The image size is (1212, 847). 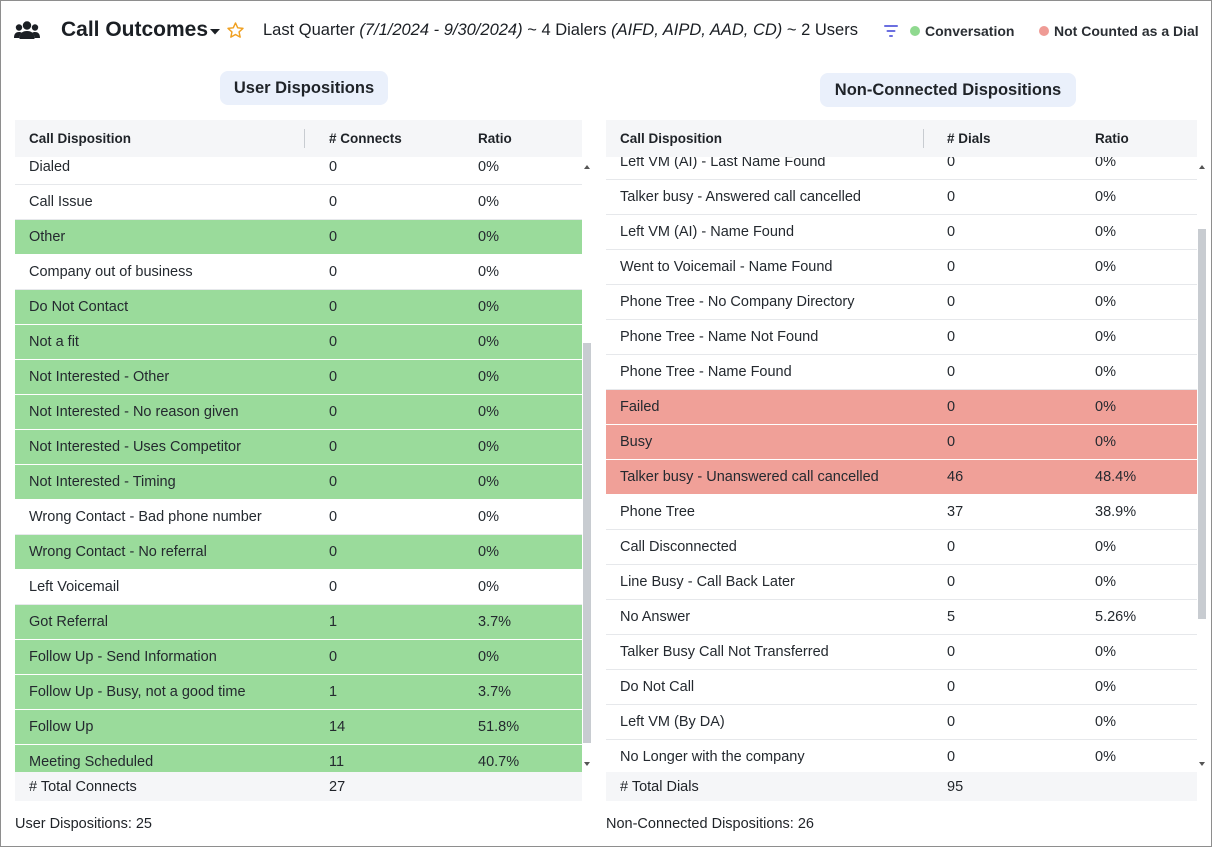 What do you see at coordinates (657, 512) in the screenshot?
I see `disposition-cell: Phone Tree` at bounding box center [657, 512].